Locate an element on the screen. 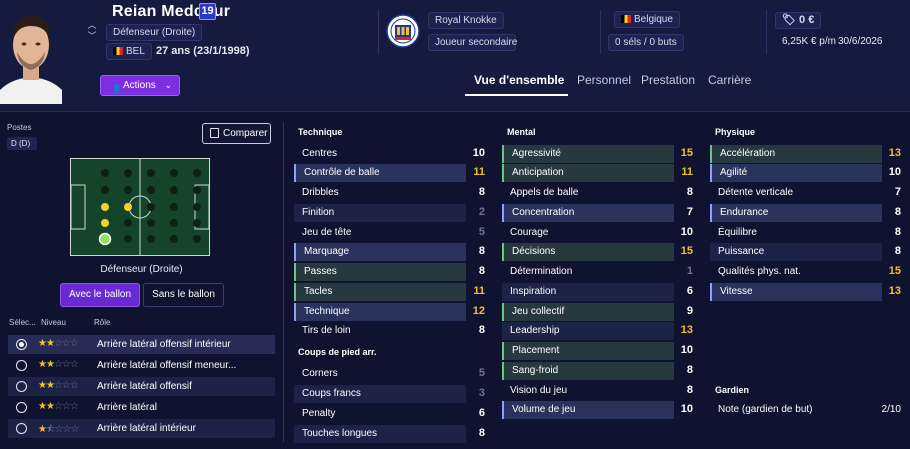  attribute-value: 7 is located at coordinates (689, 212).